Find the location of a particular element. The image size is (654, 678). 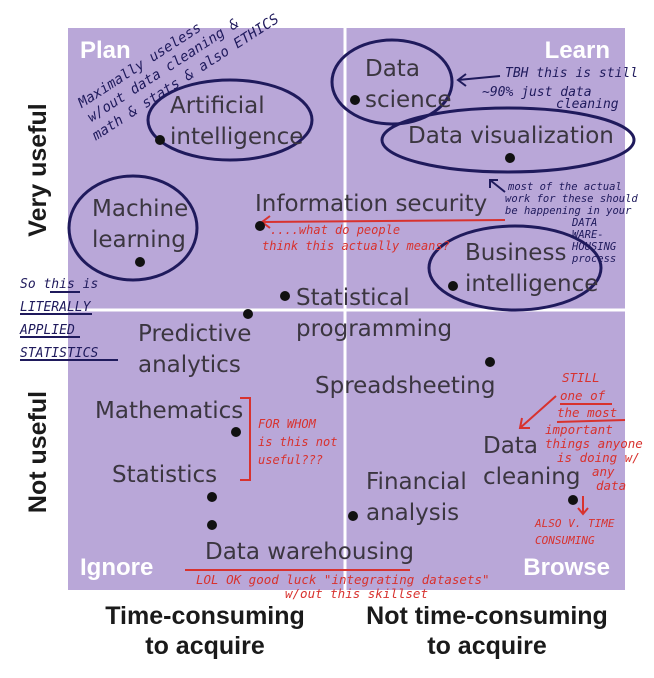

item-label: analytics is located at coordinates (189, 365).